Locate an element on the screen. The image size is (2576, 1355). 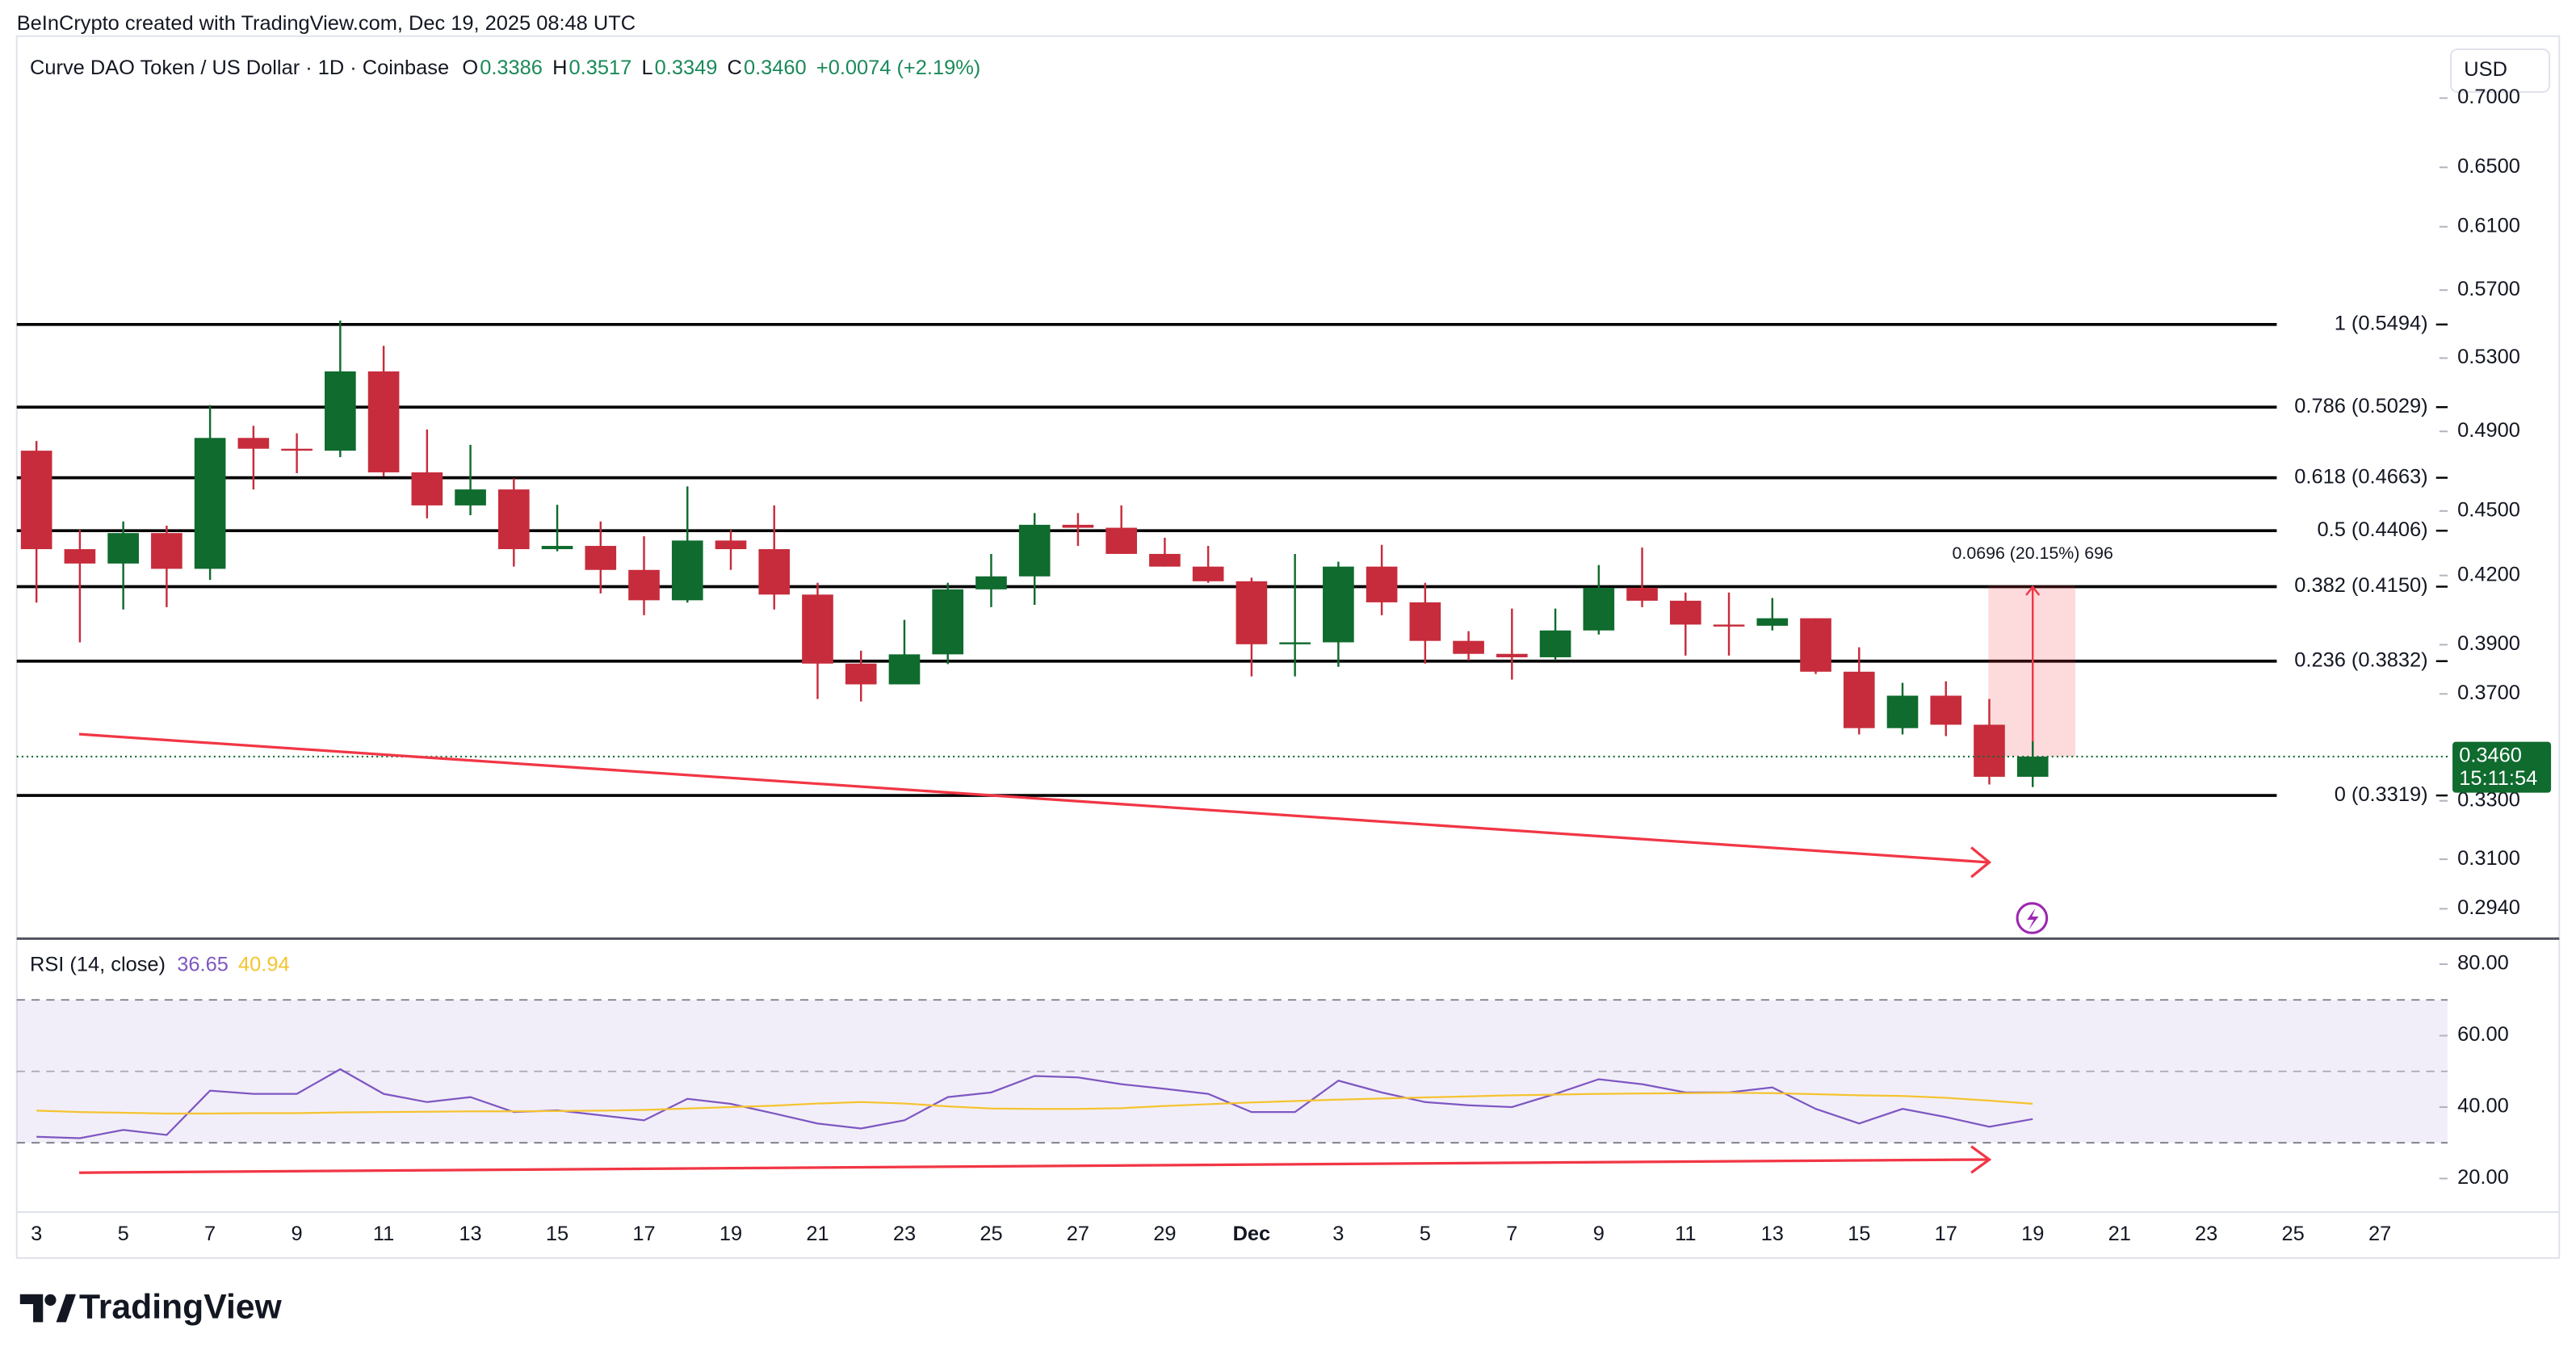
x-tick-label: Dec is located at coordinates (1252, 1234).